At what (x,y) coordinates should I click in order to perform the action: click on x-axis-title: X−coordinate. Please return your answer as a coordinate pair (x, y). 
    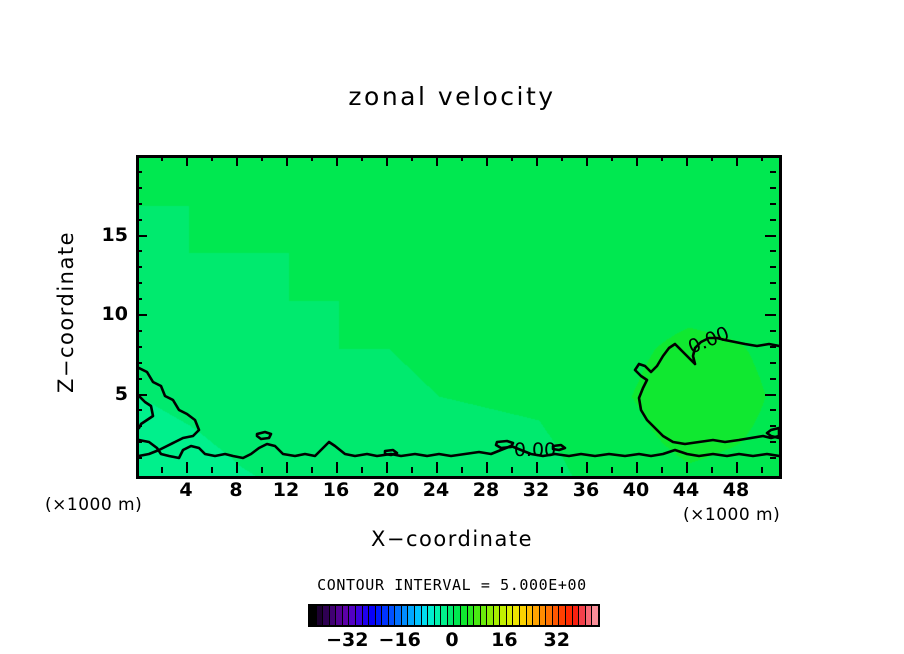
    Looking at the image, I should click on (452, 539).